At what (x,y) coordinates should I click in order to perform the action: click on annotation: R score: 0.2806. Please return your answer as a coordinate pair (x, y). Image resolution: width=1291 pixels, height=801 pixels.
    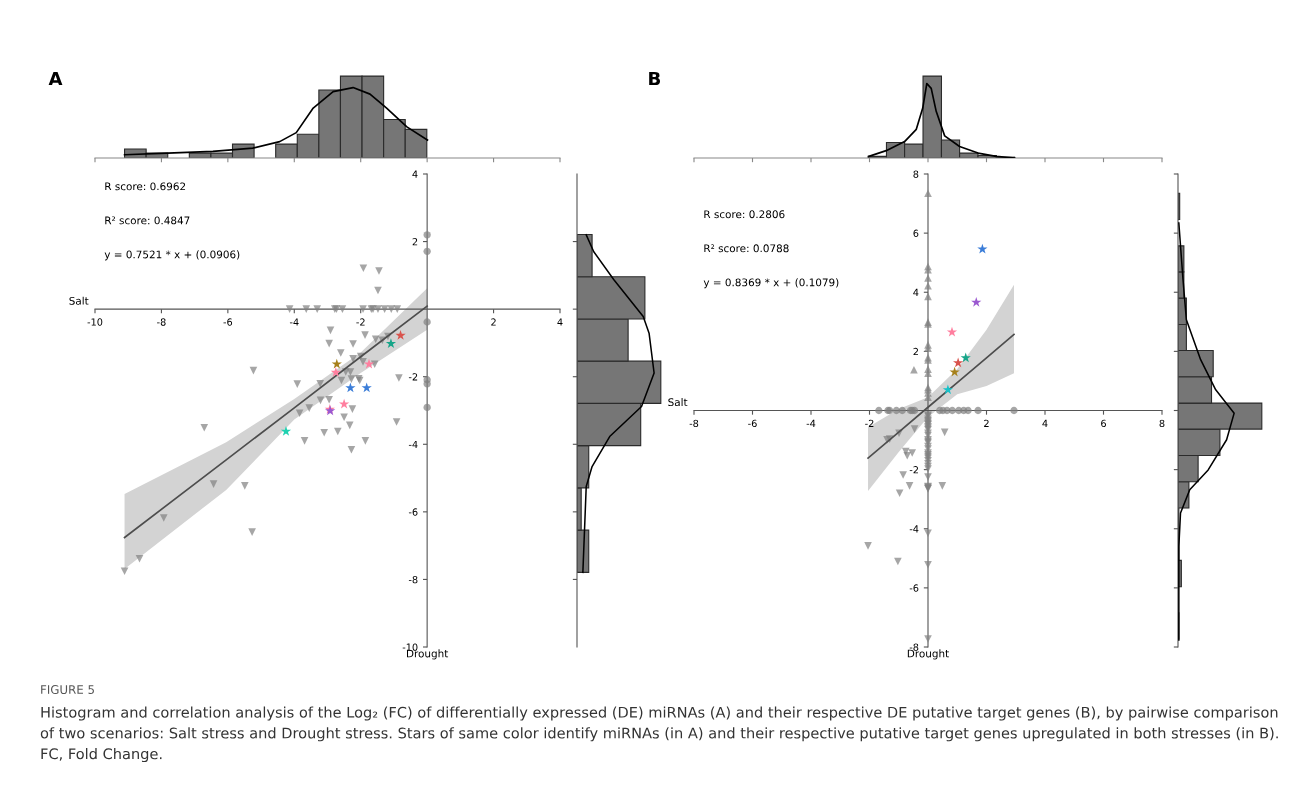
    Looking at the image, I should click on (744, 214).